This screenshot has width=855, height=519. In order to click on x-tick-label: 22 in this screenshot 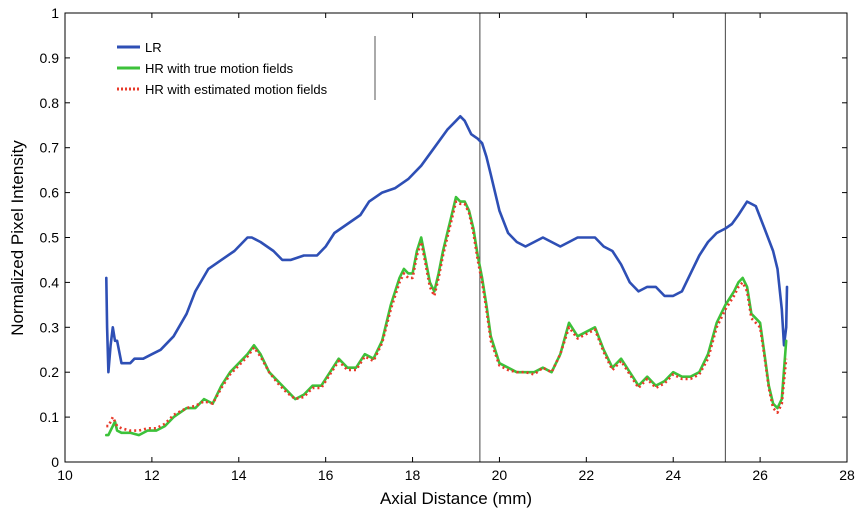, I will do `click(587, 475)`.